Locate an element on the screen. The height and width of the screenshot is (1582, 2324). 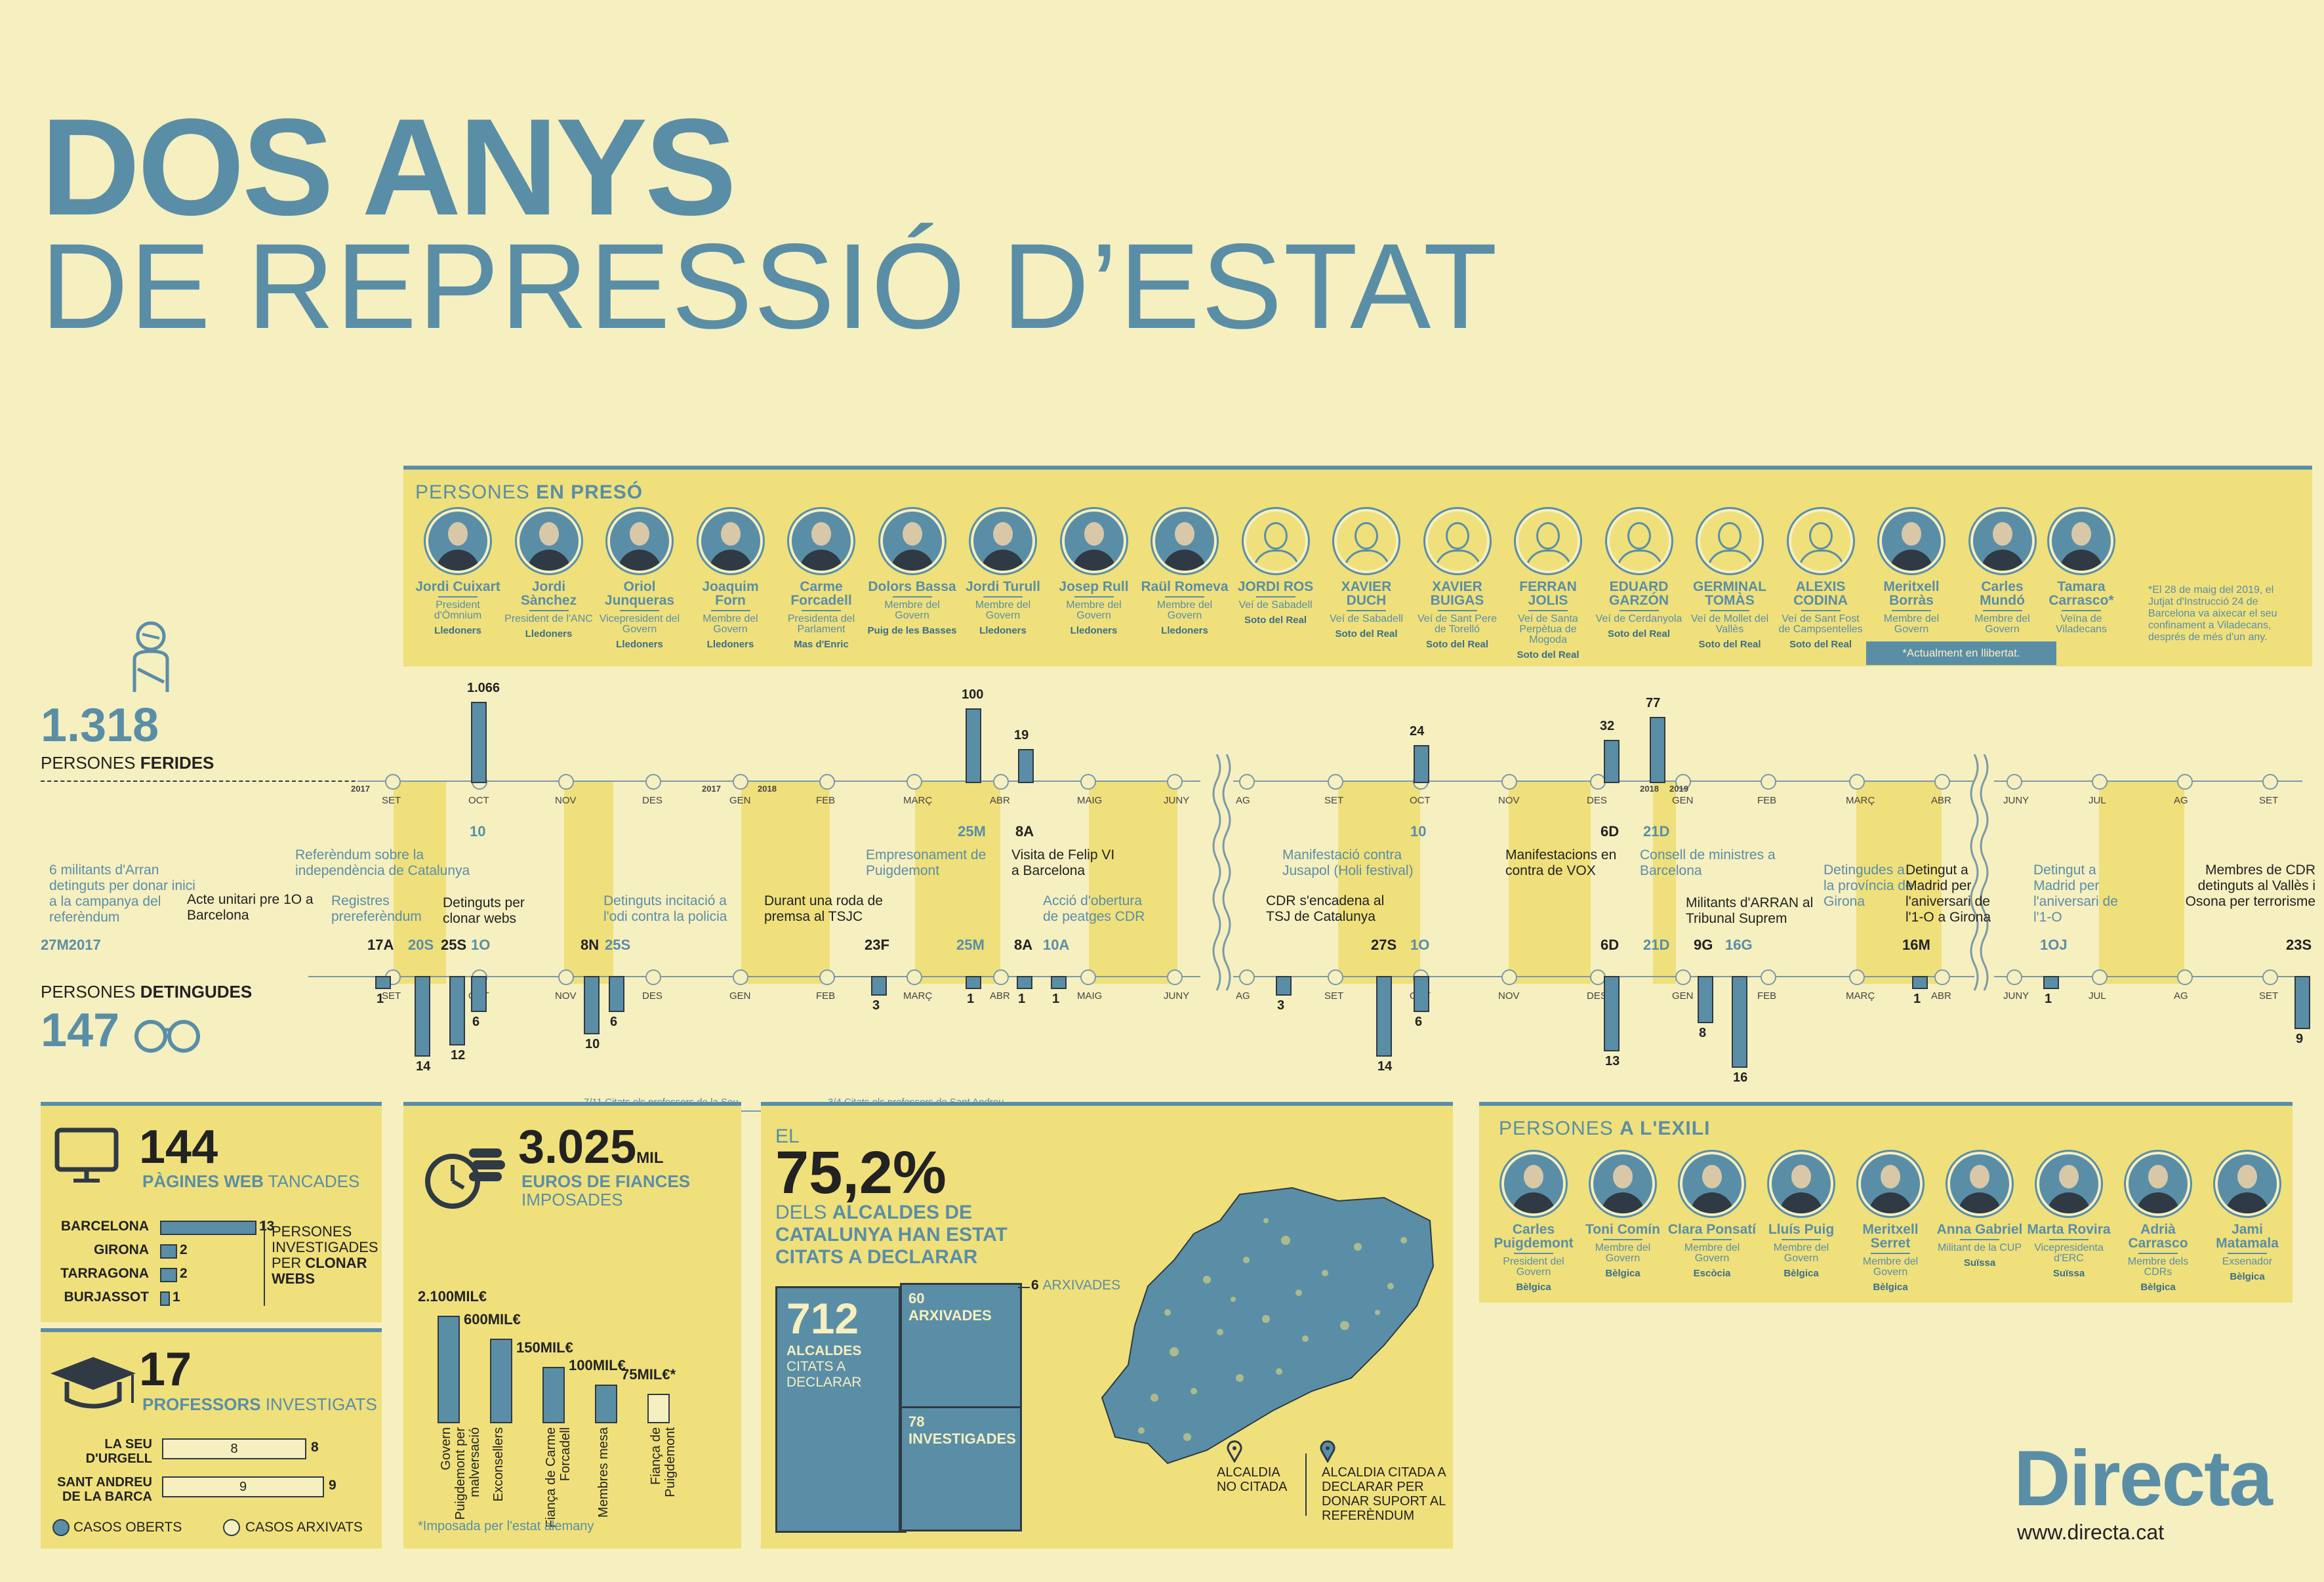
exile-role: Exsenador is located at coordinates (2247, 1261).